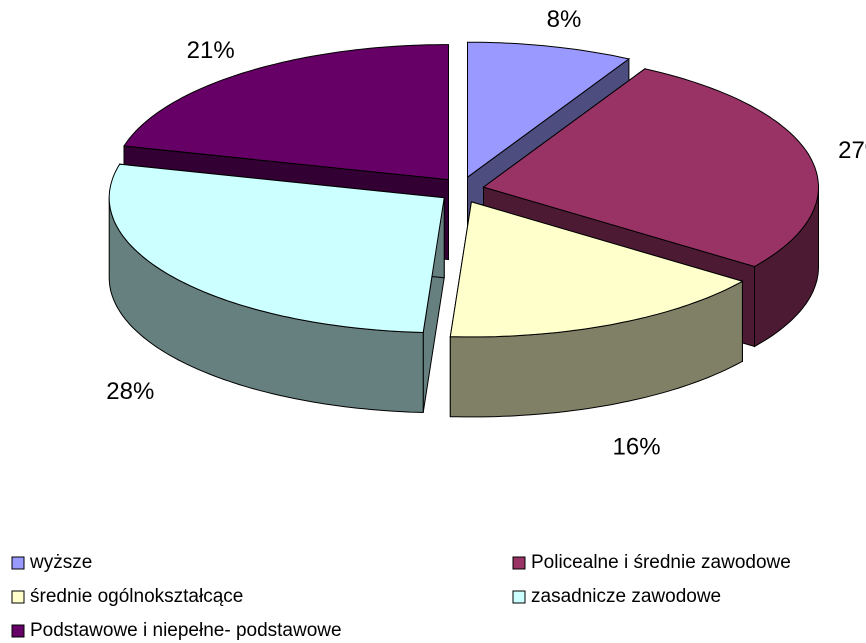  Describe the element at coordinates (130, 391) in the screenshot. I see `data-label: 28%` at that location.